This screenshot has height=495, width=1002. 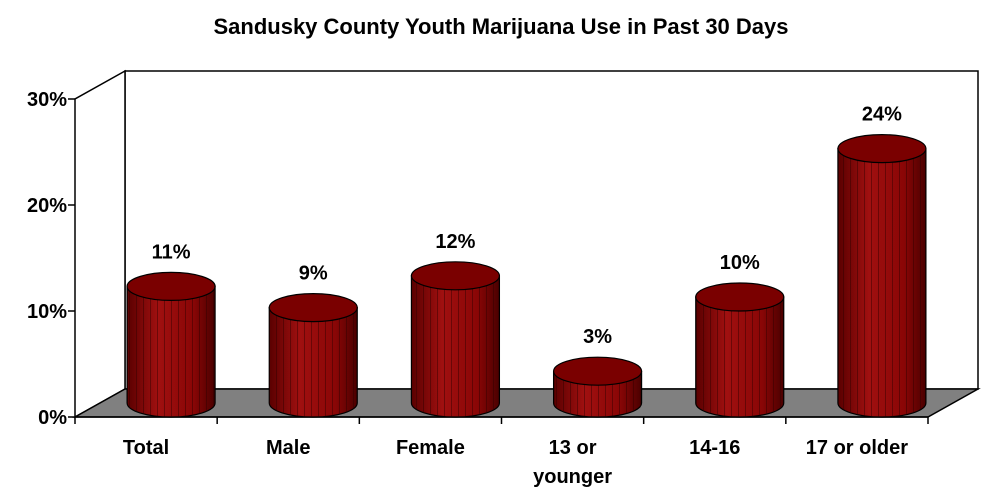 What do you see at coordinates (882, 115) in the screenshot?
I see `data-label: 24%` at bounding box center [882, 115].